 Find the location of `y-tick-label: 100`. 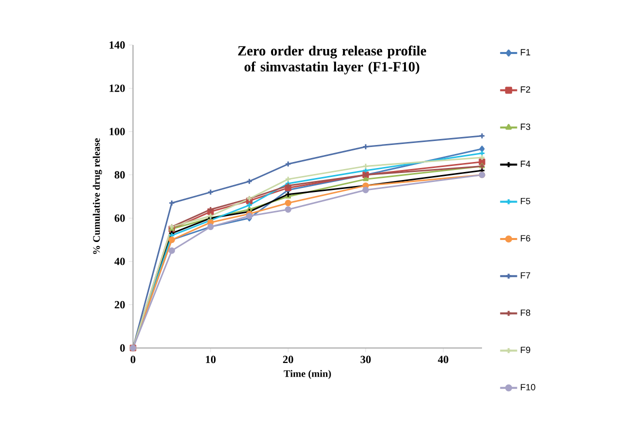

y-tick-label: 100 is located at coordinates (117, 132).